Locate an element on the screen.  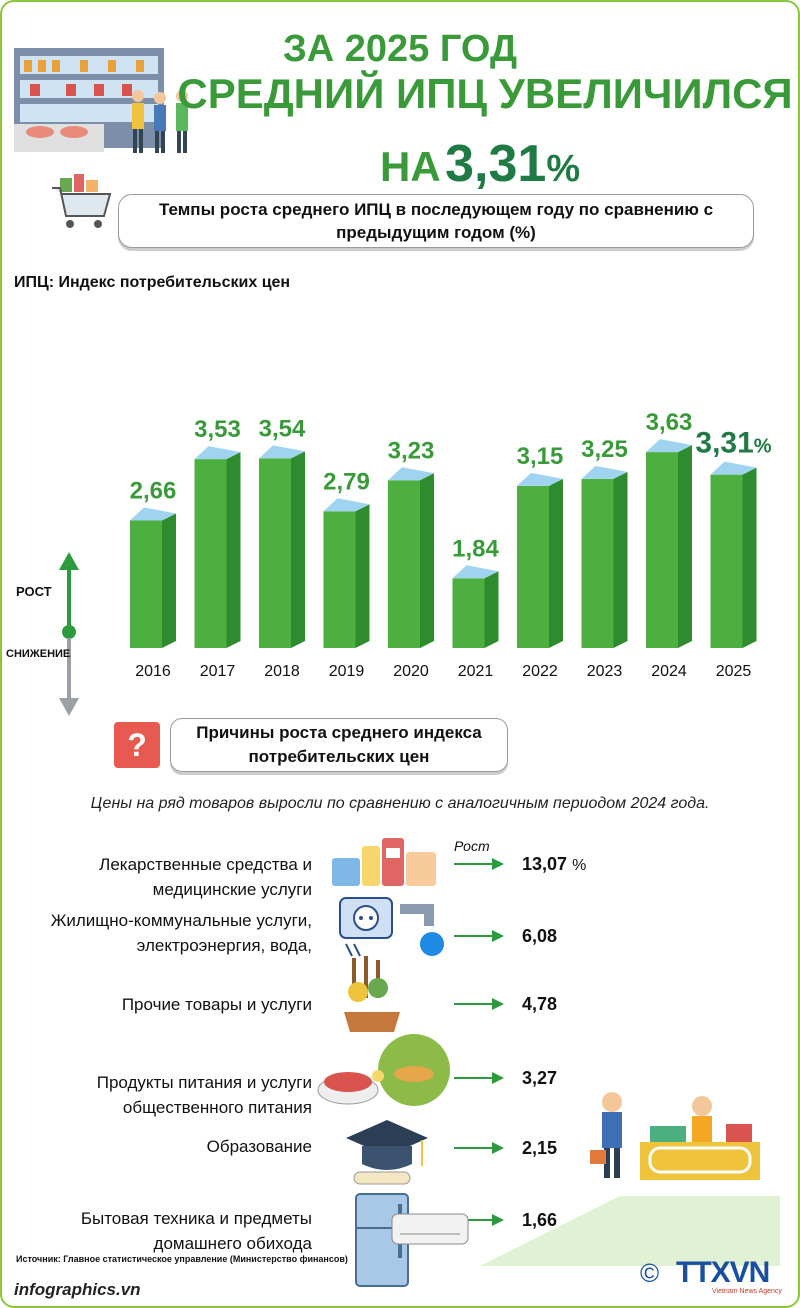
food-icon is located at coordinates (383, 1070).